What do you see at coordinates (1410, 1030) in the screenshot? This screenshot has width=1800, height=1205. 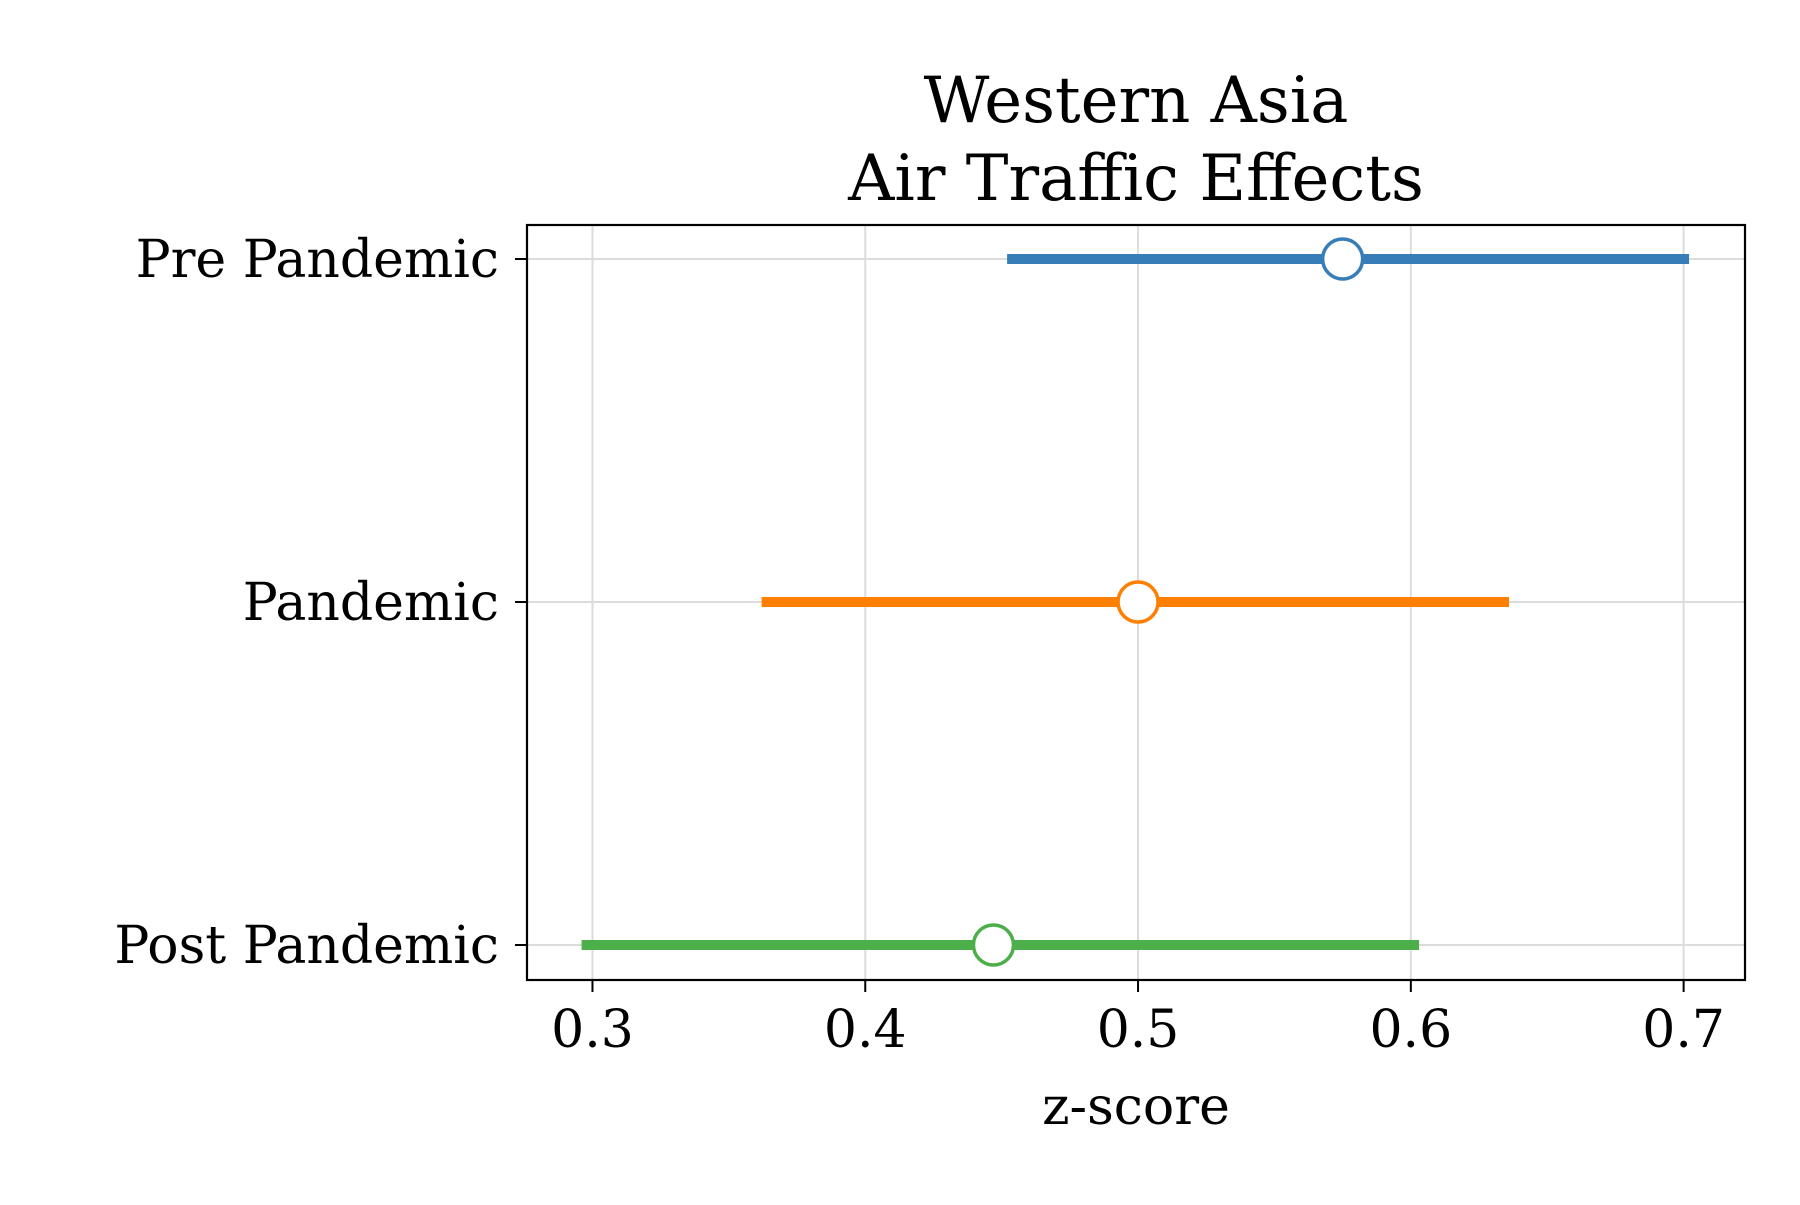 I see `x-tick-label: 0.6` at bounding box center [1410, 1030].